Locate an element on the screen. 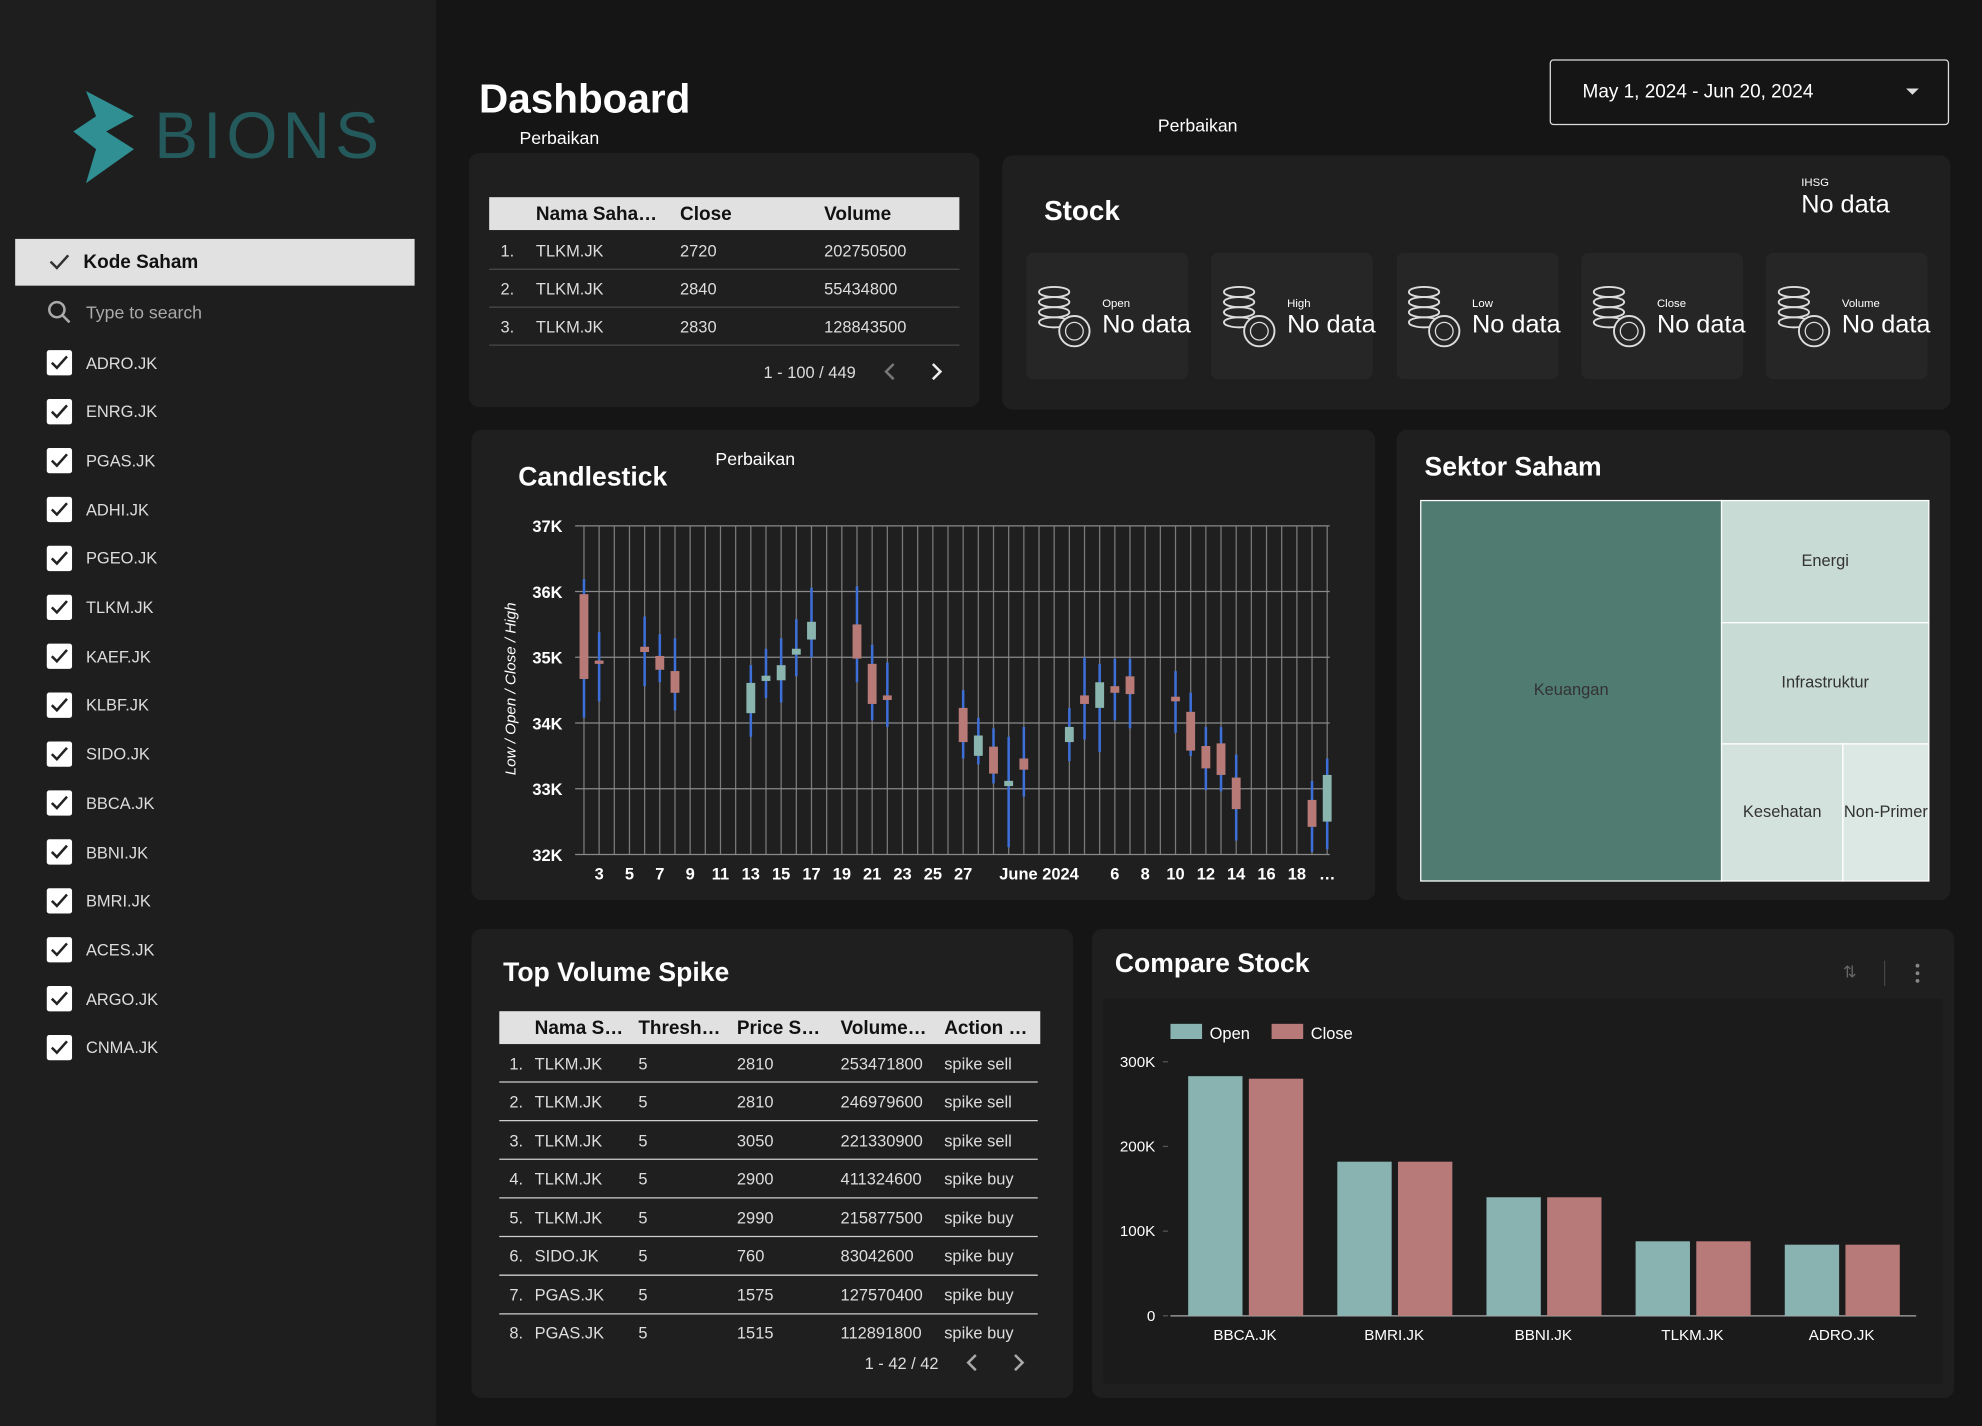 The image size is (1982, 1426). date-range: May 1, 2024 - Jun 20, 2024 is located at coordinates (1698, 91).